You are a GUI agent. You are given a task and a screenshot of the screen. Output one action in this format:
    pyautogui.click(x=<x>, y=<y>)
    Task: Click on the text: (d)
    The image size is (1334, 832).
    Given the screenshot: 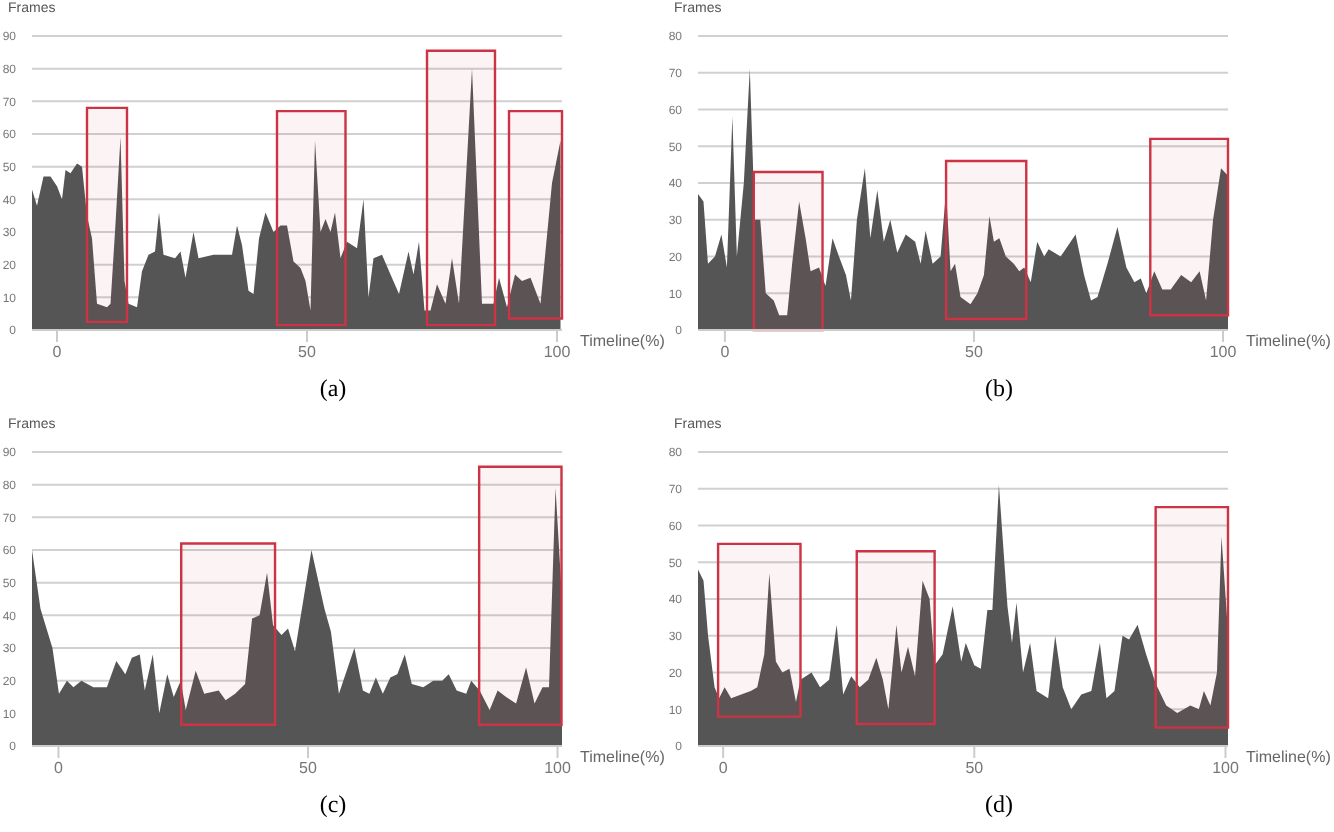 What is the action you would take?
    pyautogui.click(x=999, y=805)
    